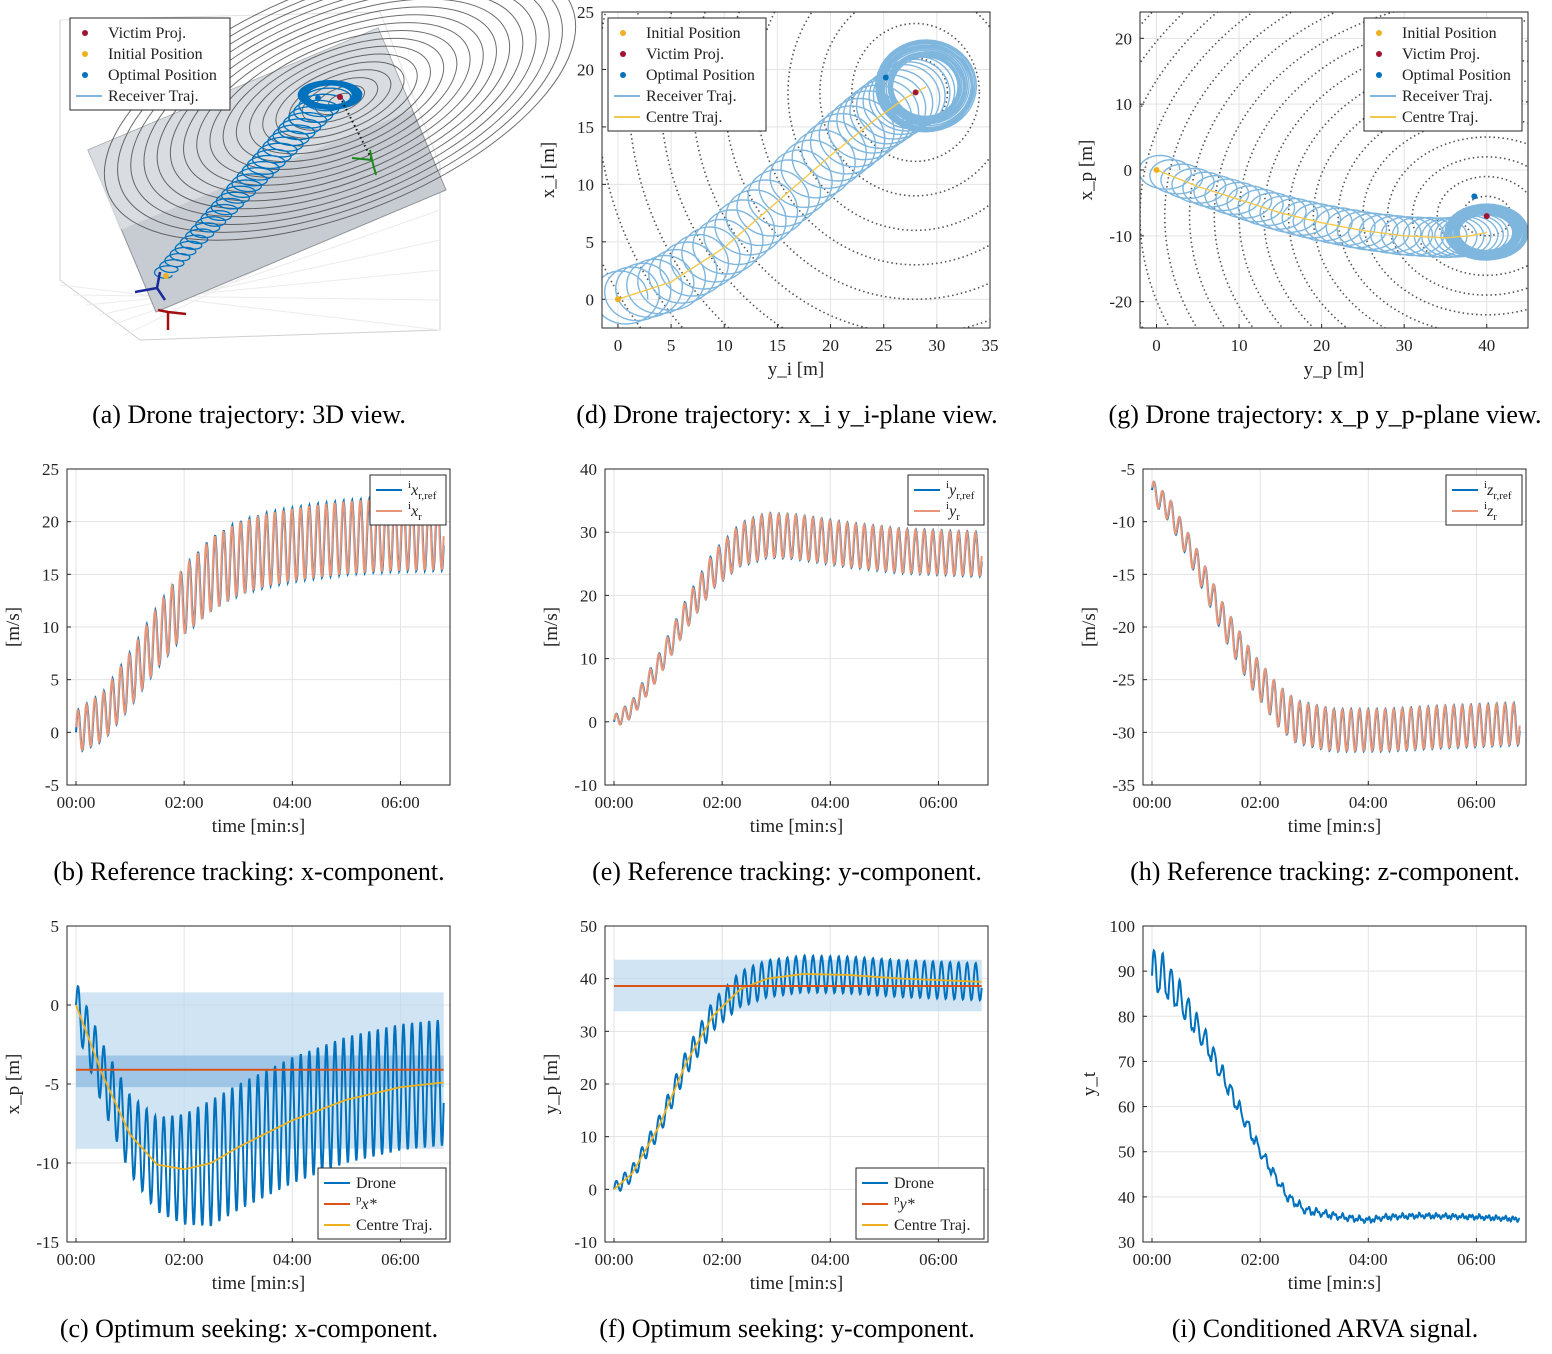 The image size is (1552, 1354). Describe the element at coordinates (685, 54) in the screenshot. I see `d-legend-label: Victim Proj.` at that location.